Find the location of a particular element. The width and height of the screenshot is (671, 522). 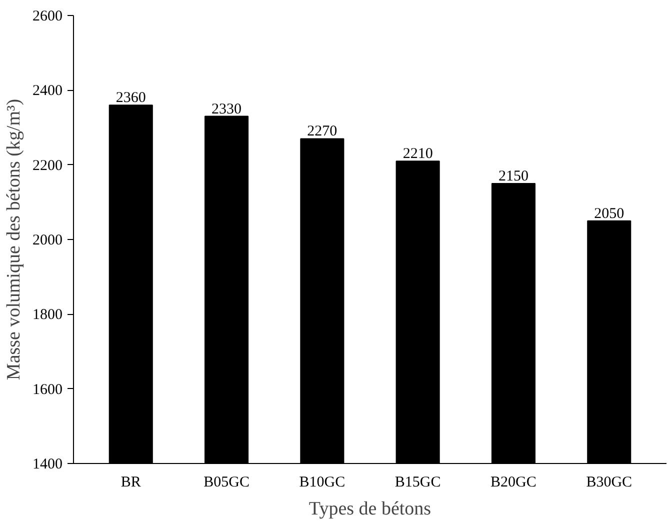

y-tick-label: 1600 is located at coordinates (47, 390).